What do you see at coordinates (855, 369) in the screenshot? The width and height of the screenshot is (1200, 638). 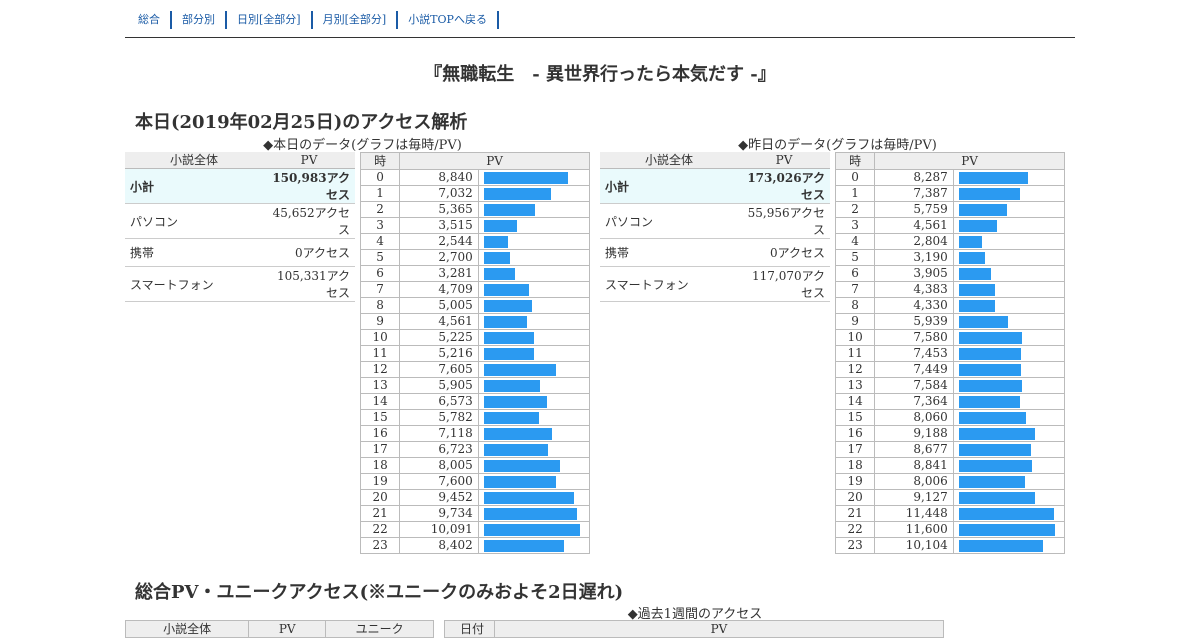 I see `hour-cell: 12` at bounding box center [855, 369].